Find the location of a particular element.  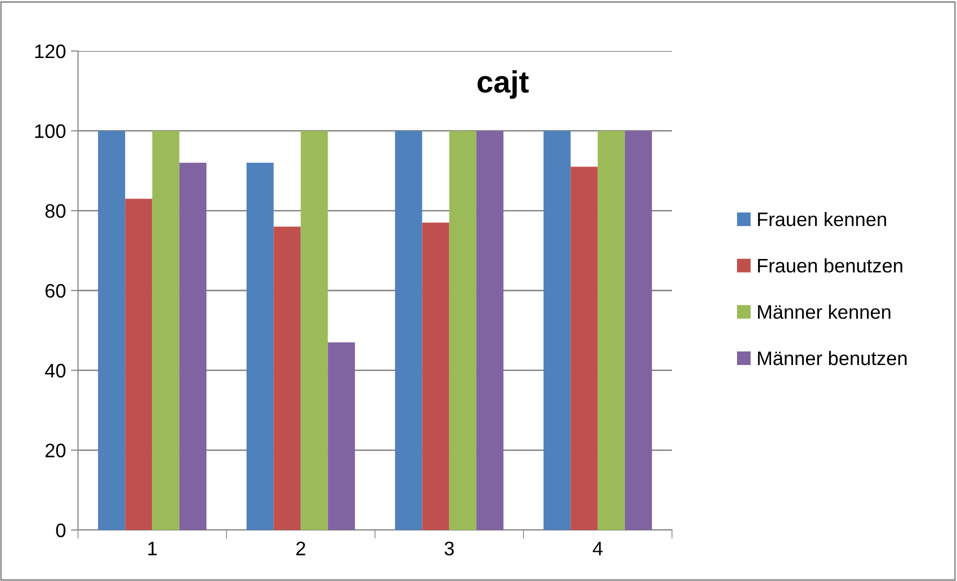

y-tick-label: 60 is located at coordinates (56, 291).